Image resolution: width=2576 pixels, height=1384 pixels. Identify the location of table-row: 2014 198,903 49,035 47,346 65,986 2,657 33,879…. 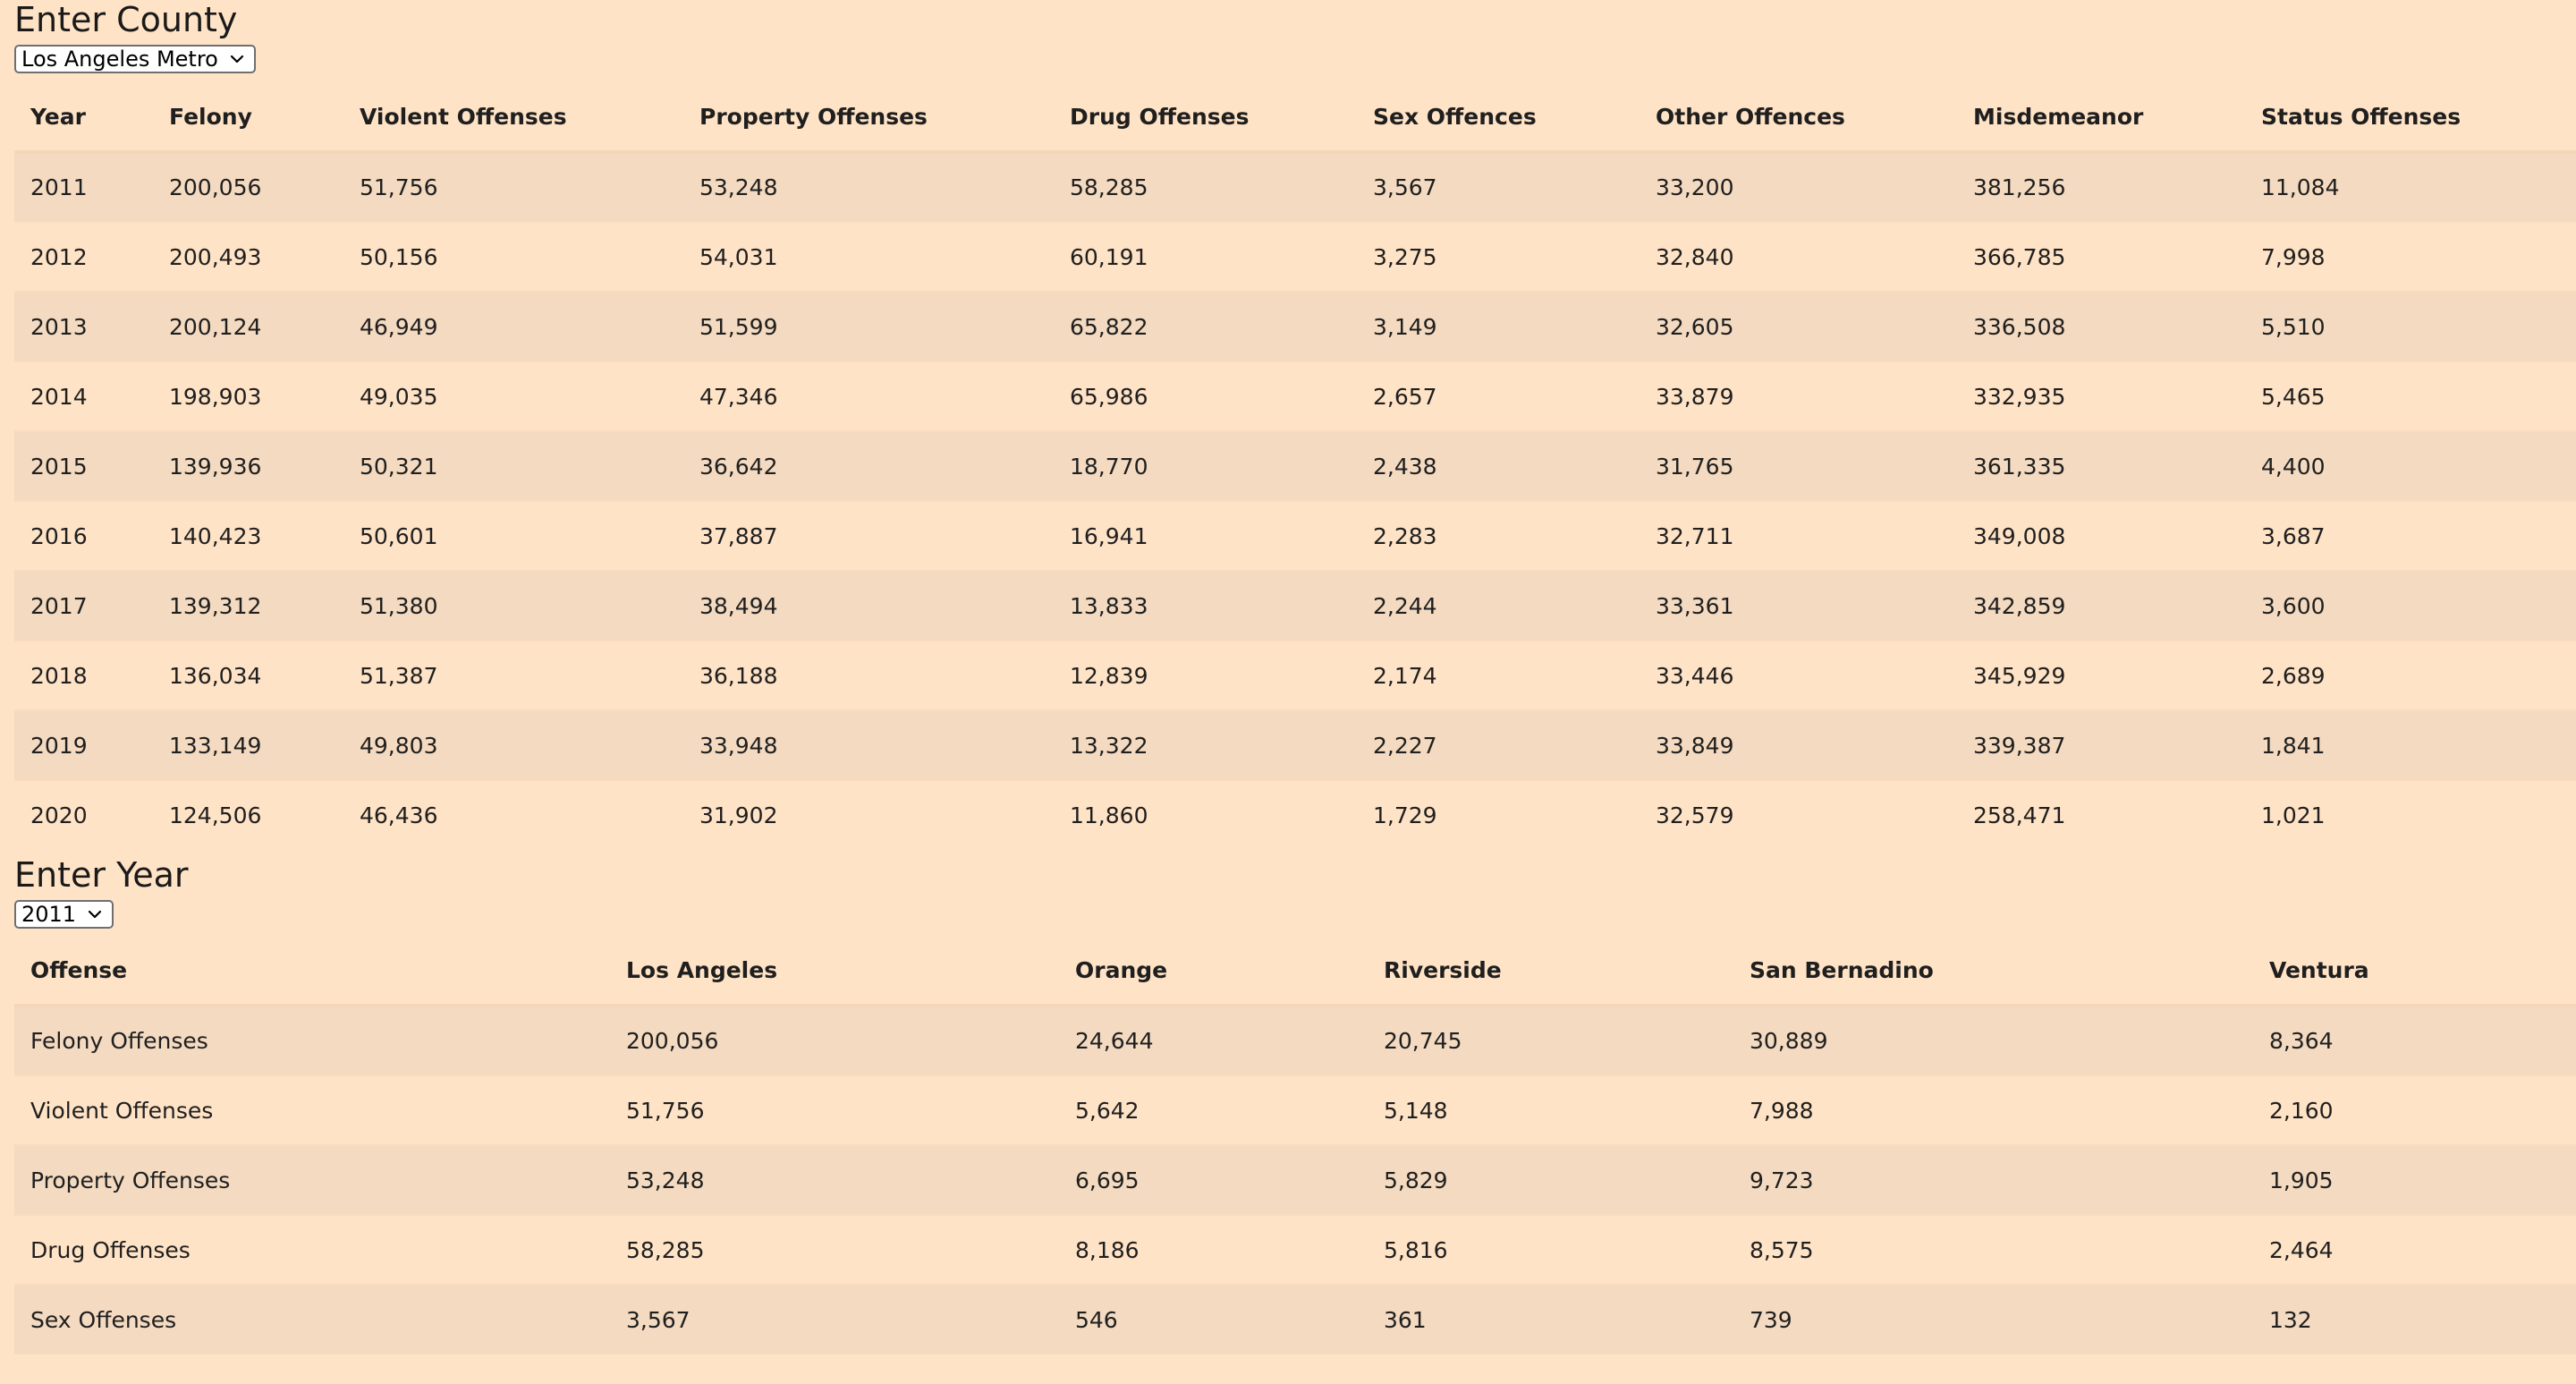
(1295, 396).